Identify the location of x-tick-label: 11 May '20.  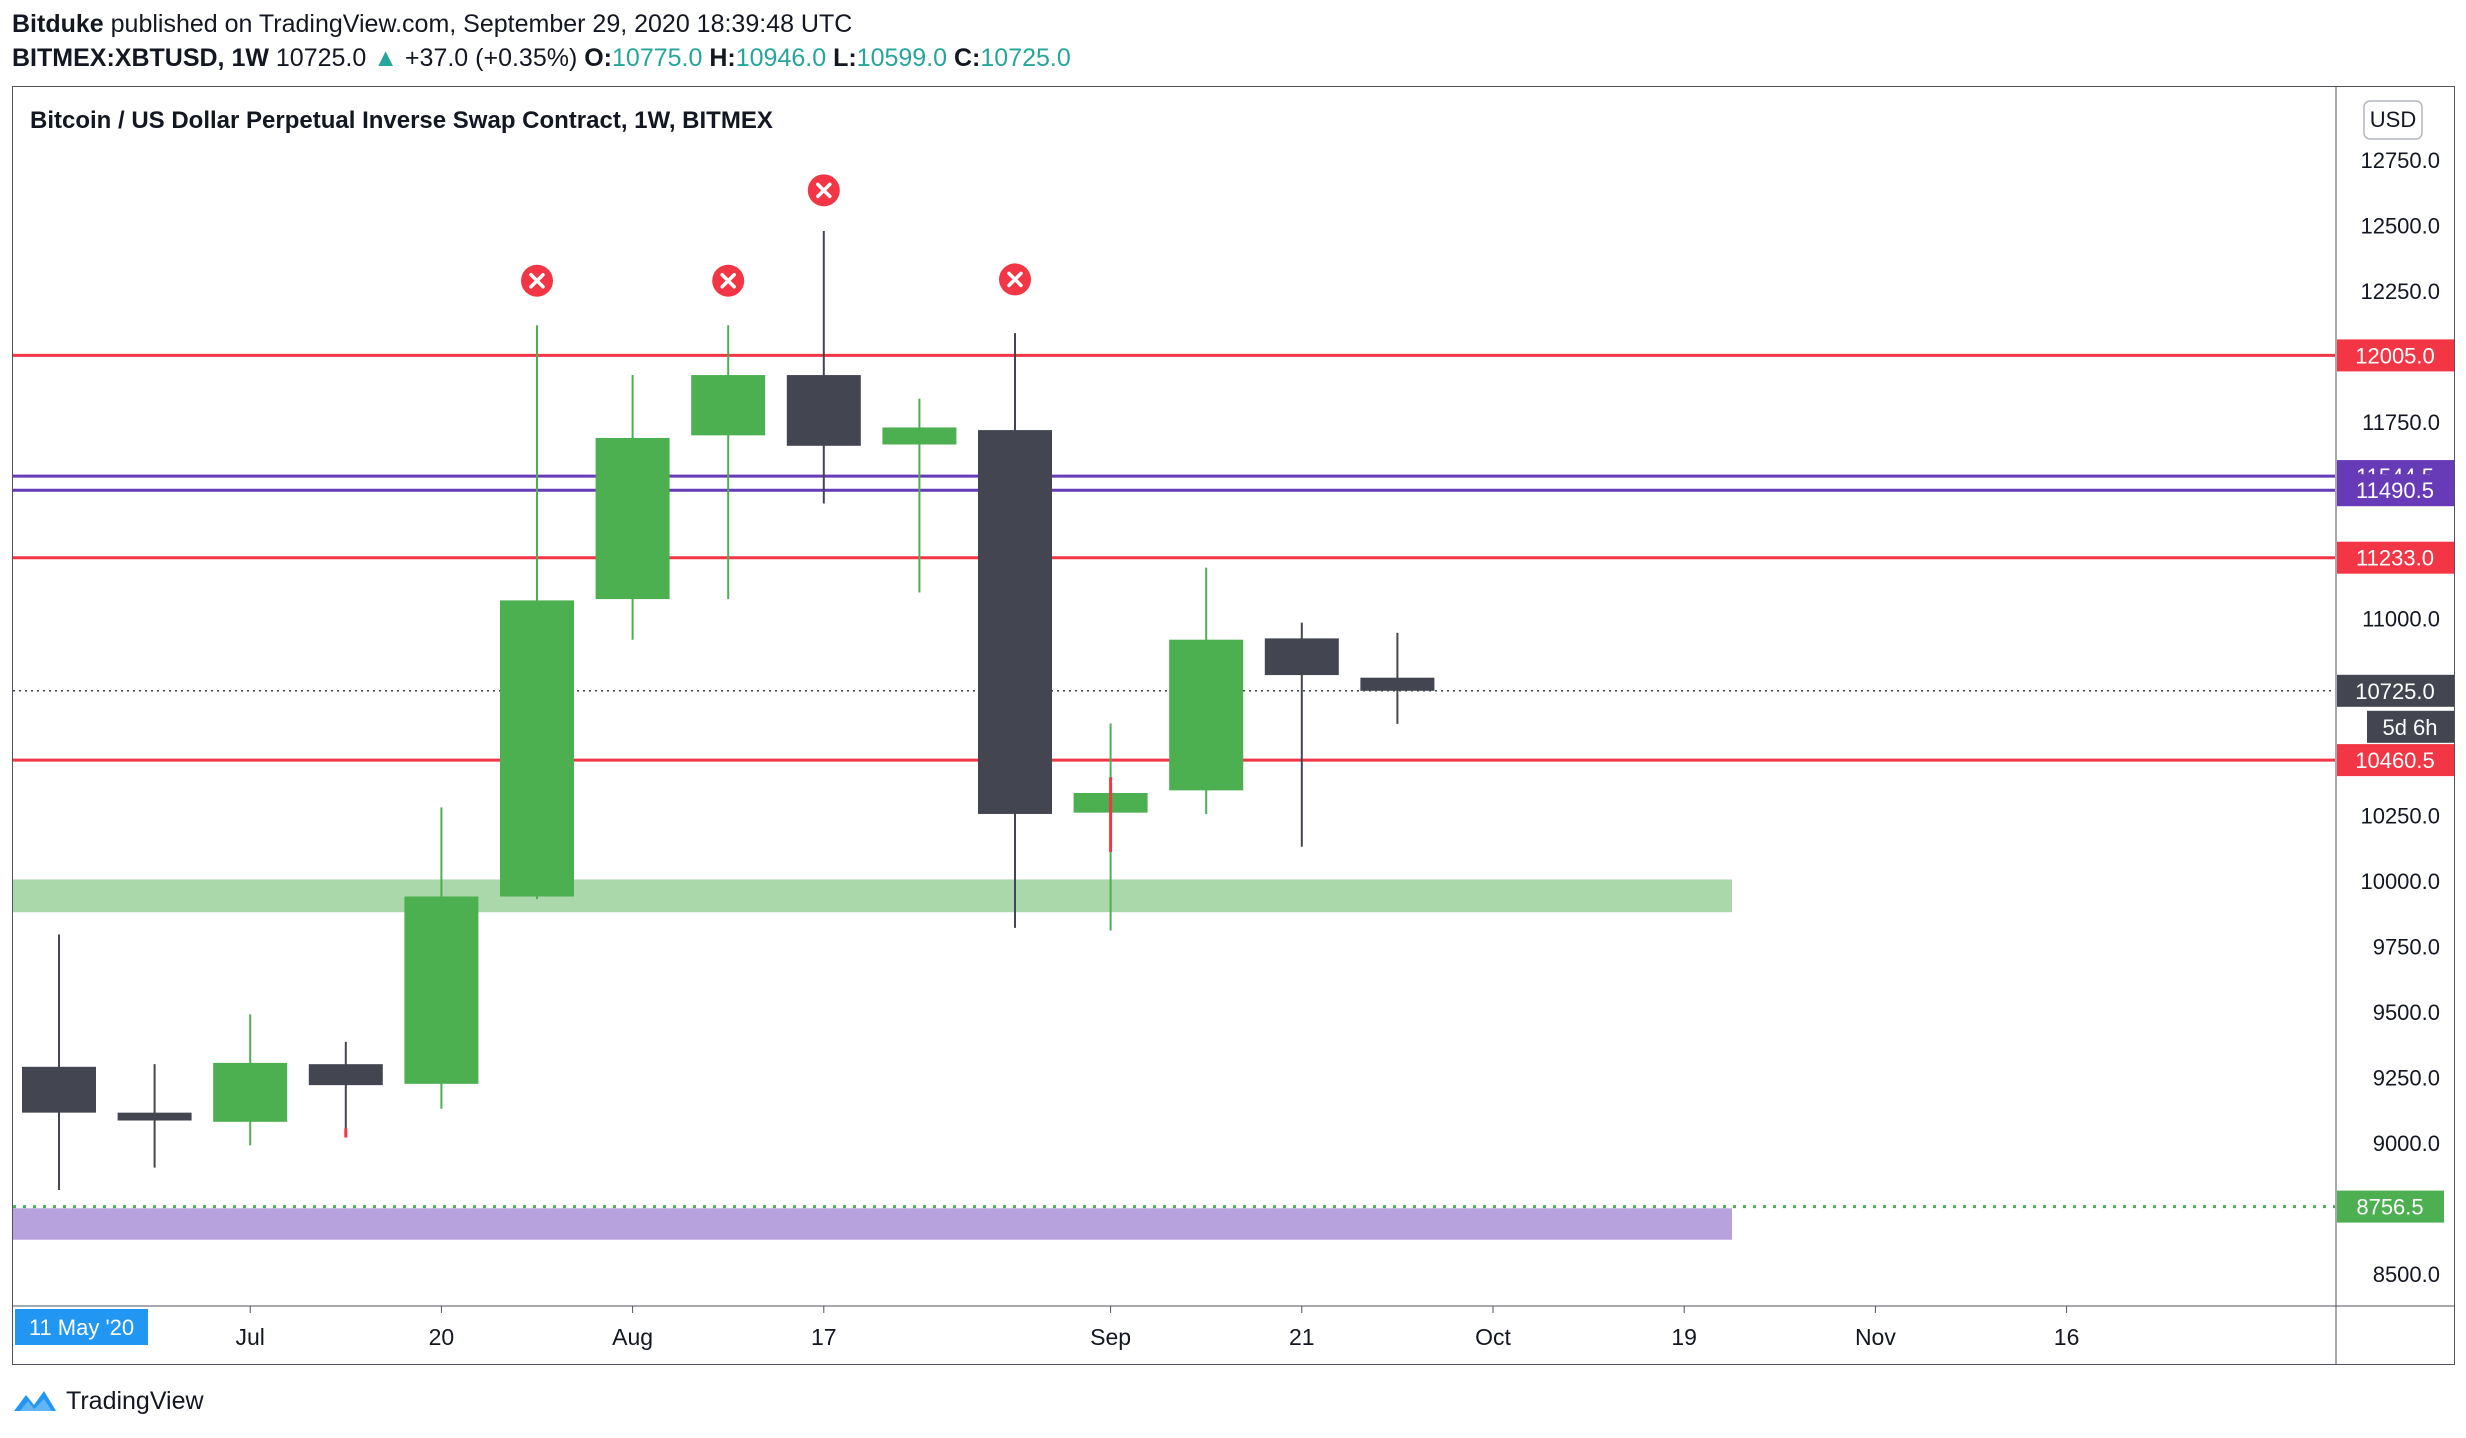
(81, 1327).